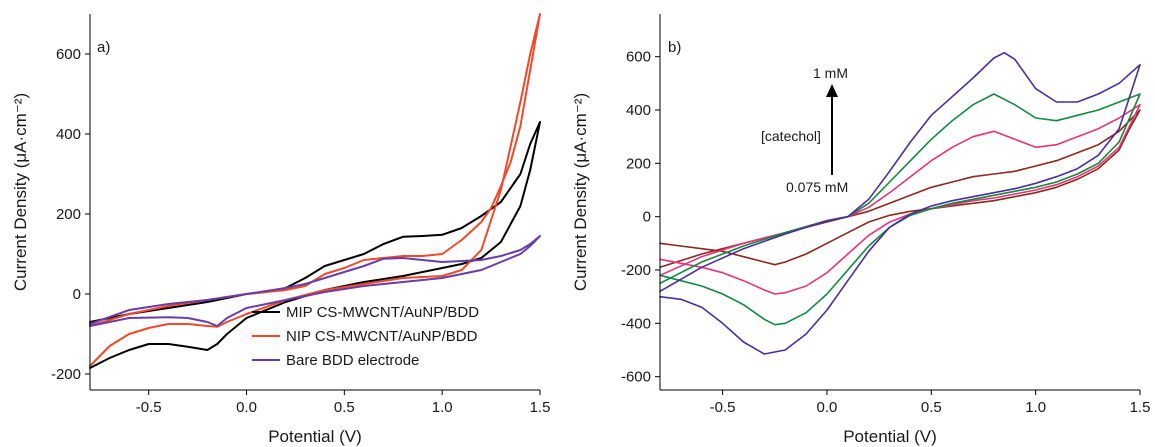  I want to click on panel-a-y-tick-label: -200, so click(66, 374).